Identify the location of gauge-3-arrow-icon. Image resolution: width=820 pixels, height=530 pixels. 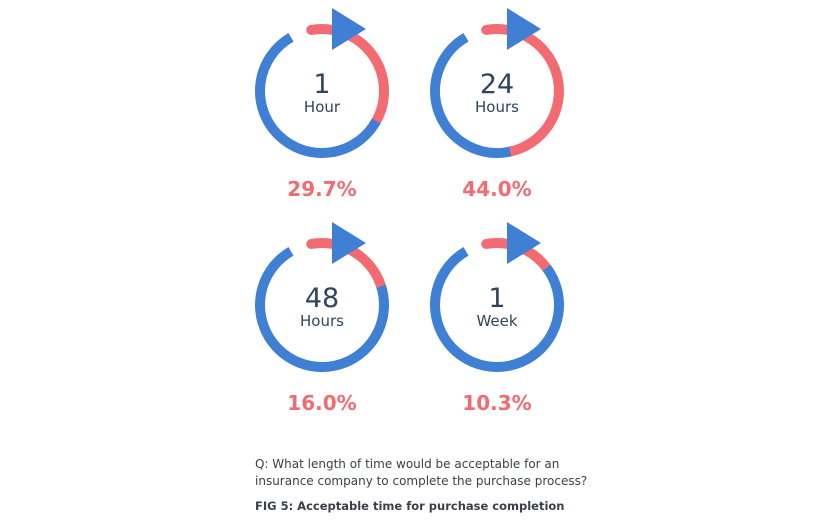
(349, 243).